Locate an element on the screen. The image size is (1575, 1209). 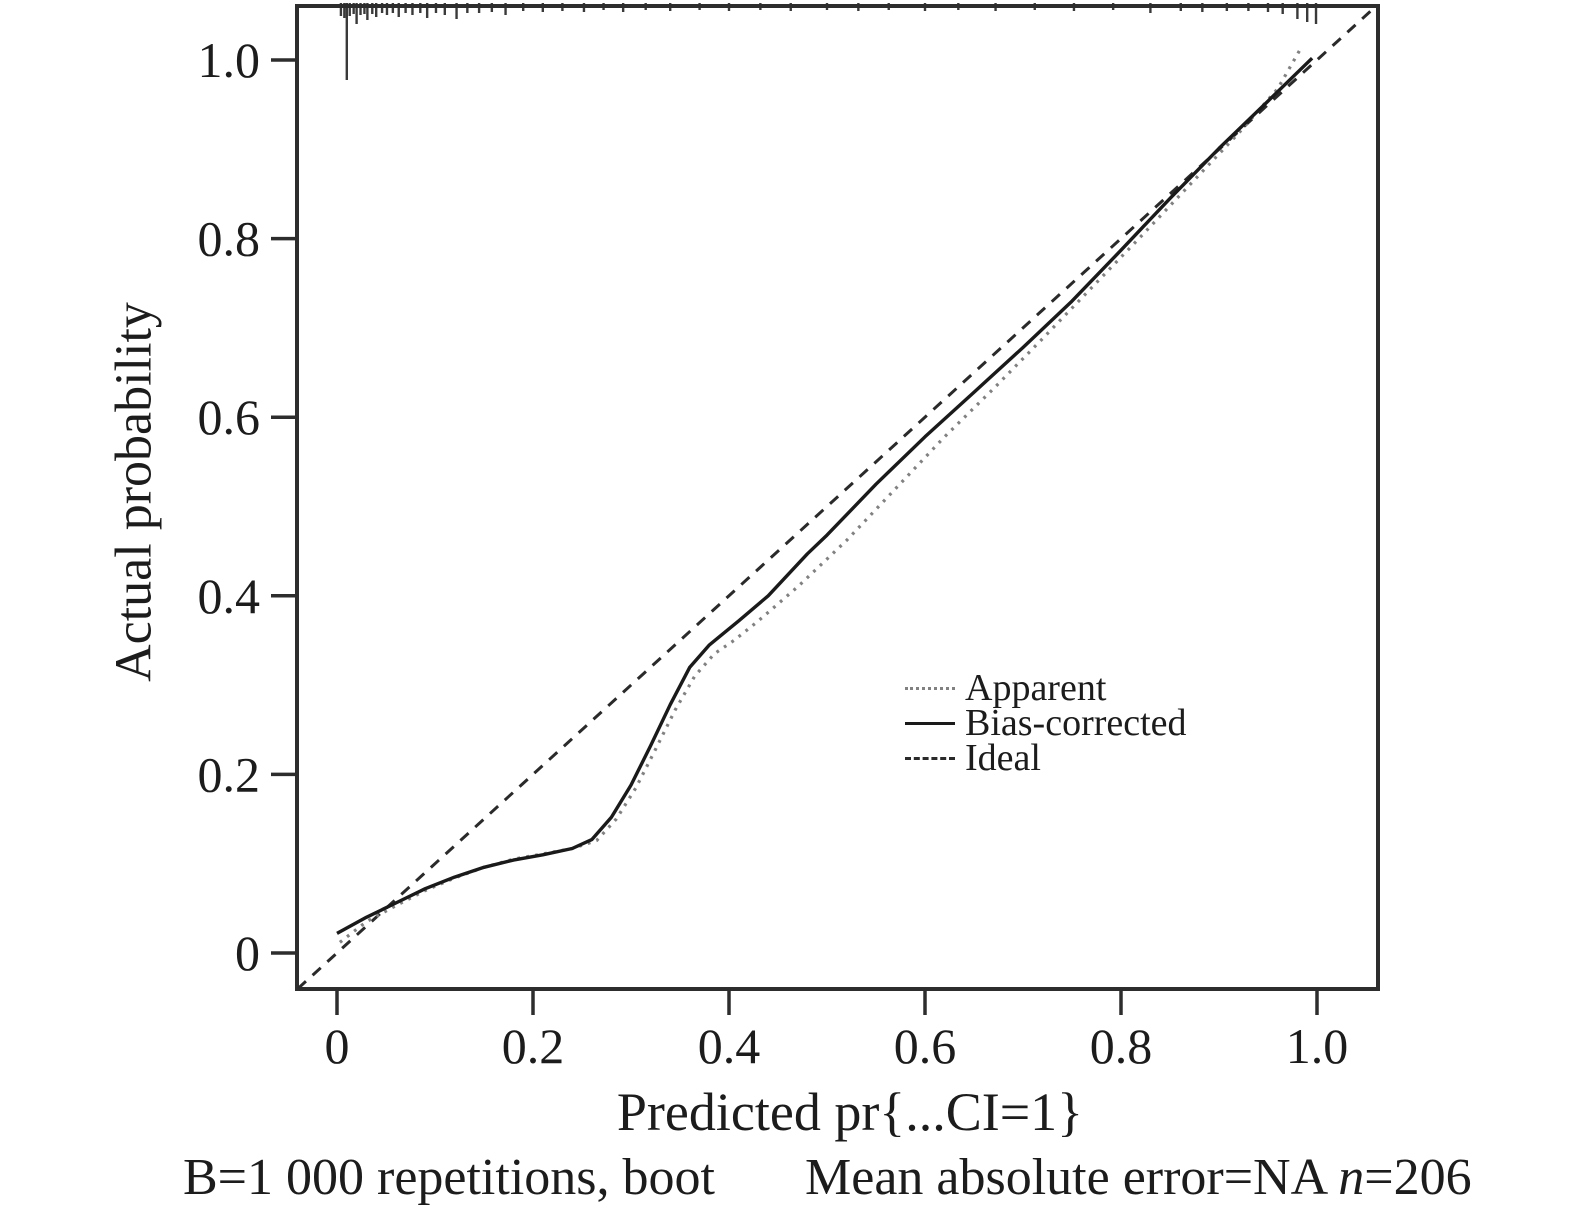
legend-item-apparent: Apparent is located at coordinates (1046, 688).